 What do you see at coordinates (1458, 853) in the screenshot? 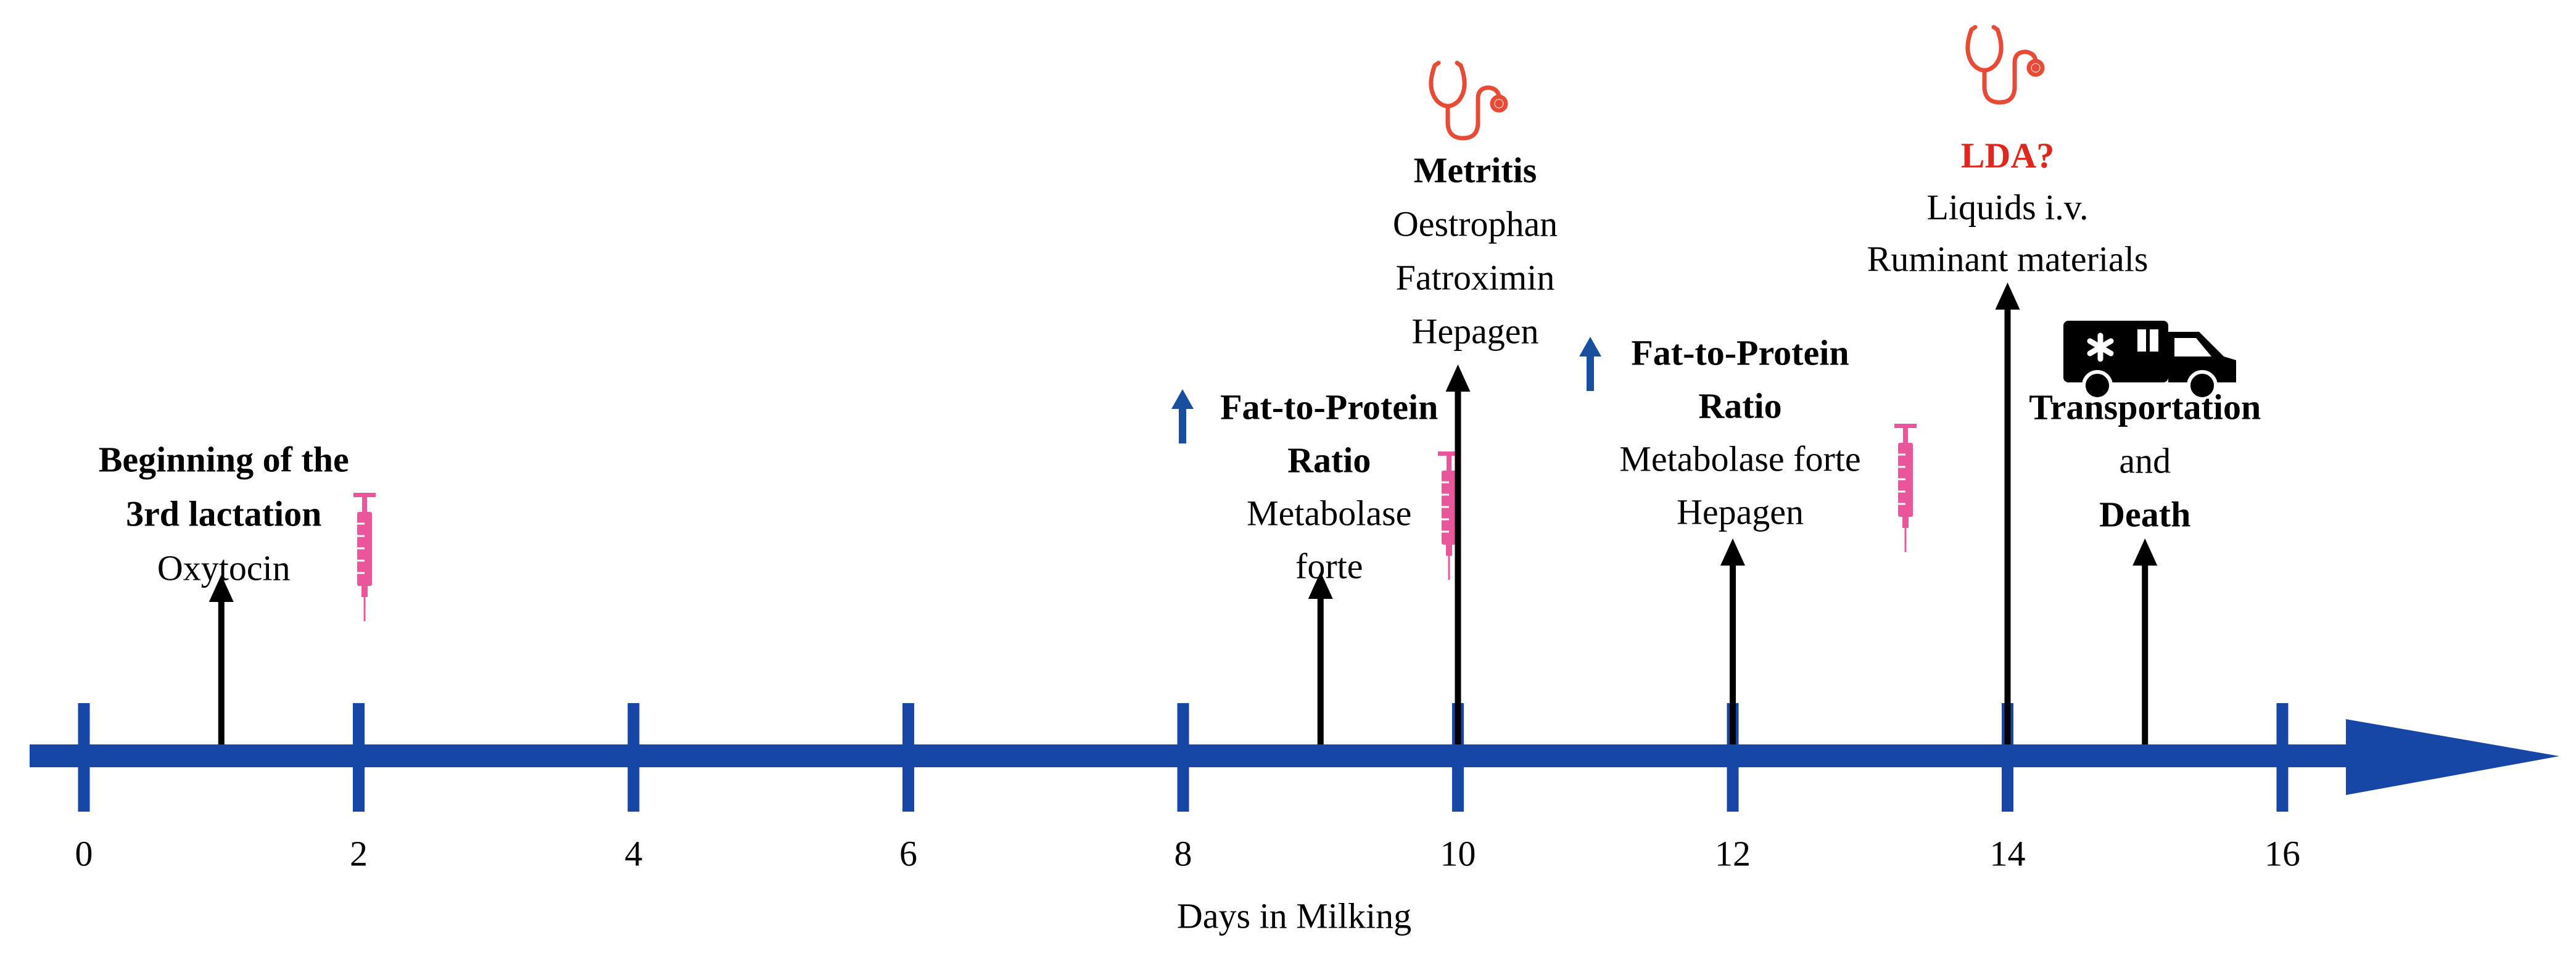
I see `tick-label: 10` at bounding box center [1458, 853].